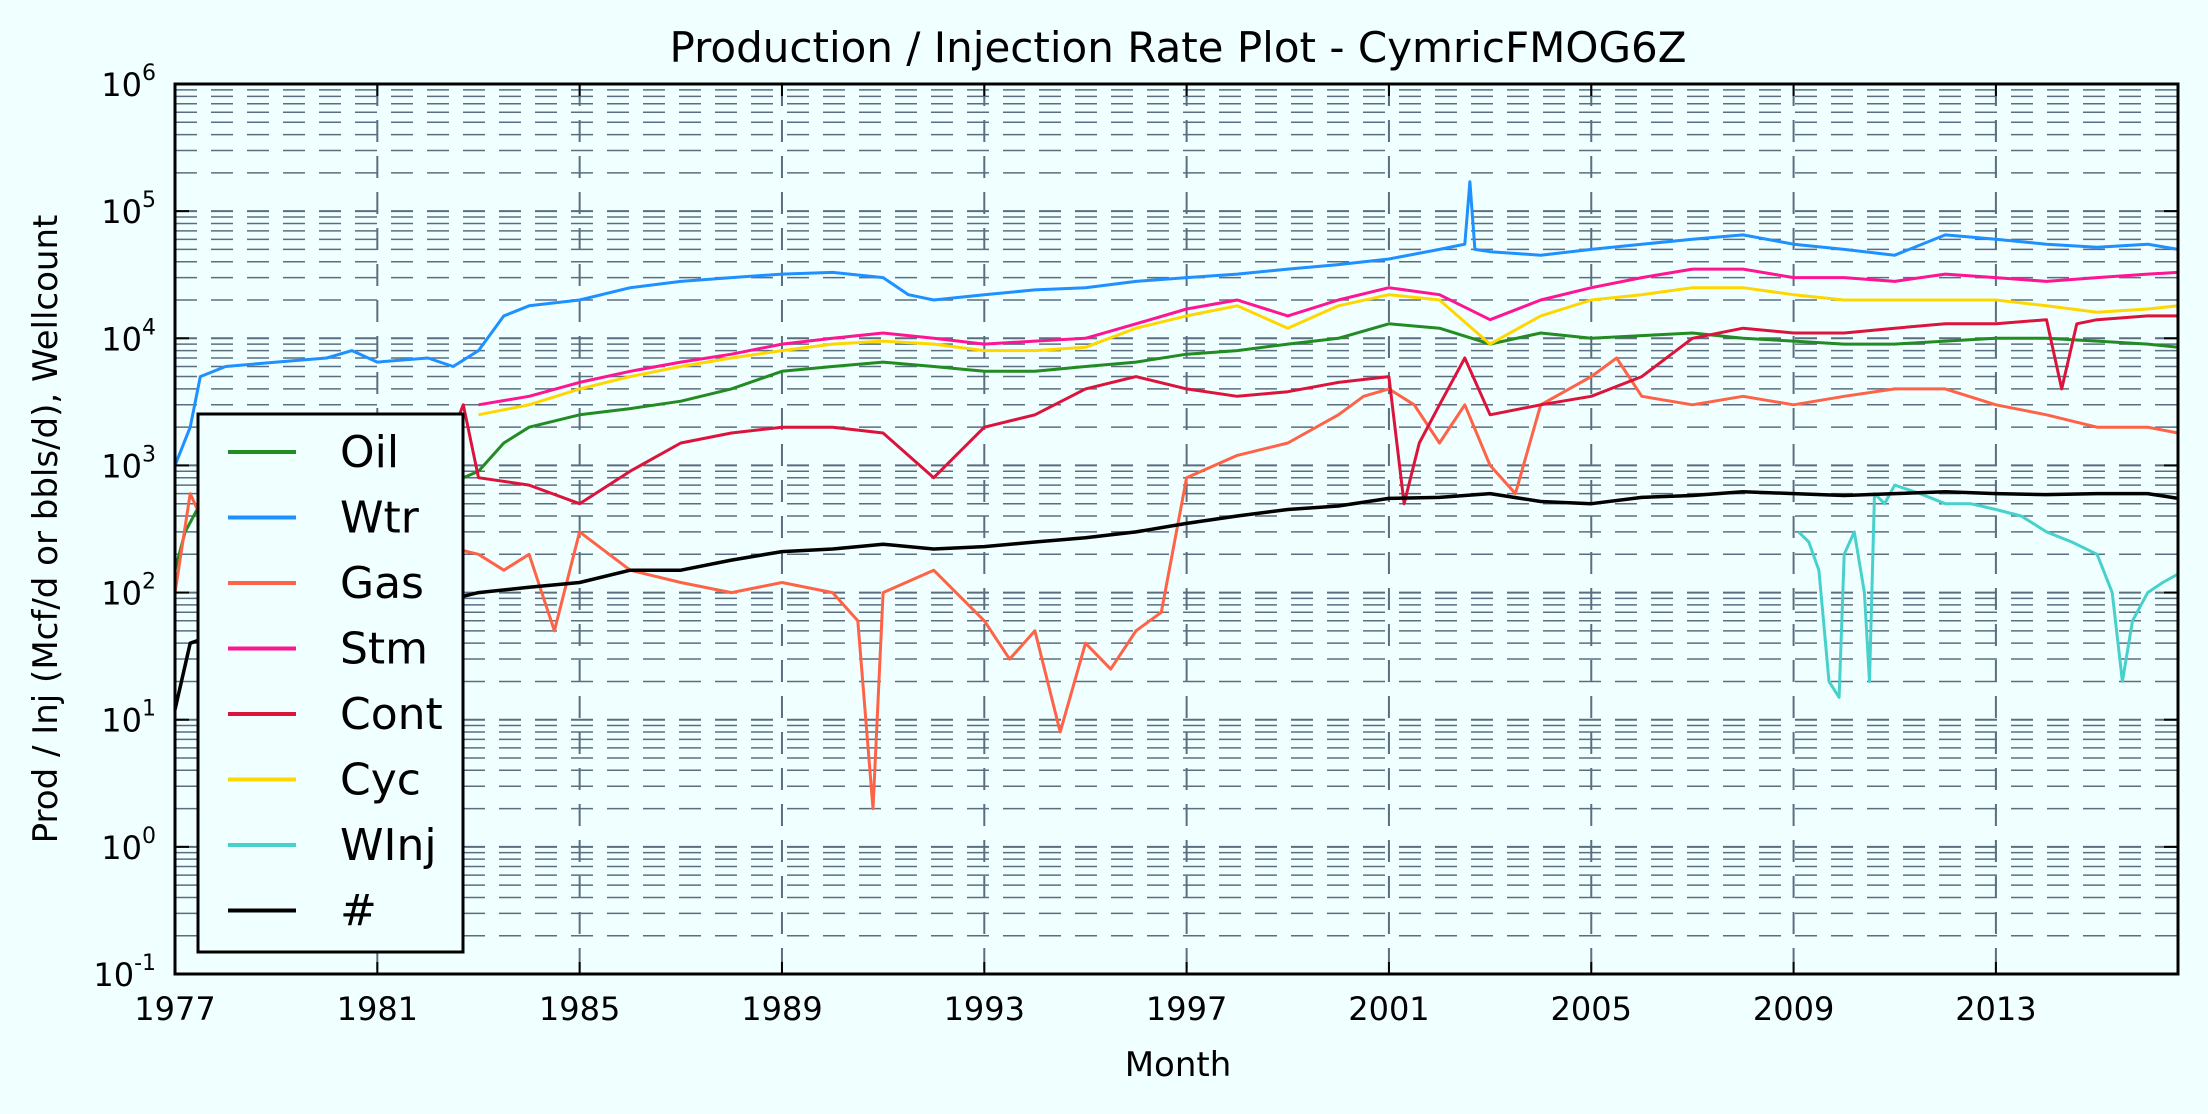 The height and width of the screenshot is (1114, 2208). I want to click on series-line-Cyc, so click(1328, 351).